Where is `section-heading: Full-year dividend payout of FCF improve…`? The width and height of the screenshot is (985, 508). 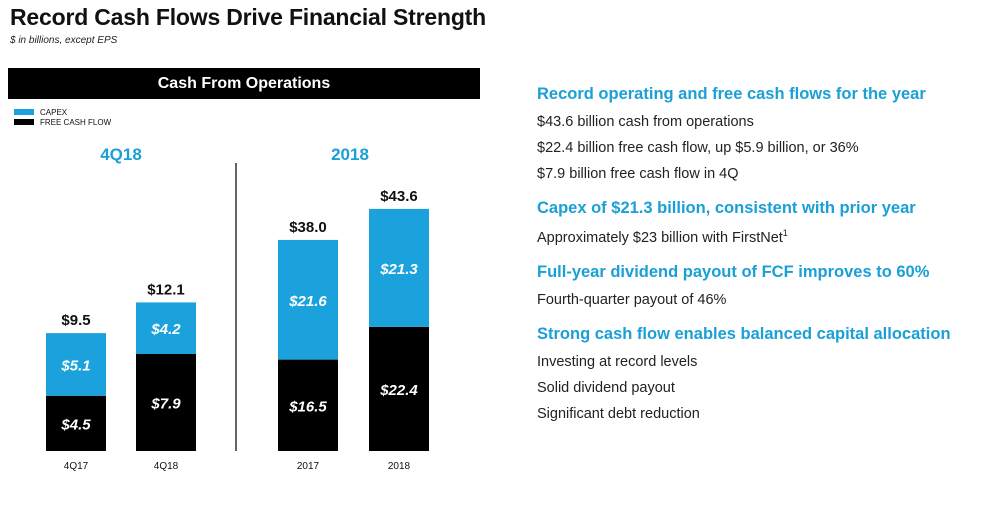 section-heading: Full-year dividend payout of FCF improve… is located at coordinates (733, 271).